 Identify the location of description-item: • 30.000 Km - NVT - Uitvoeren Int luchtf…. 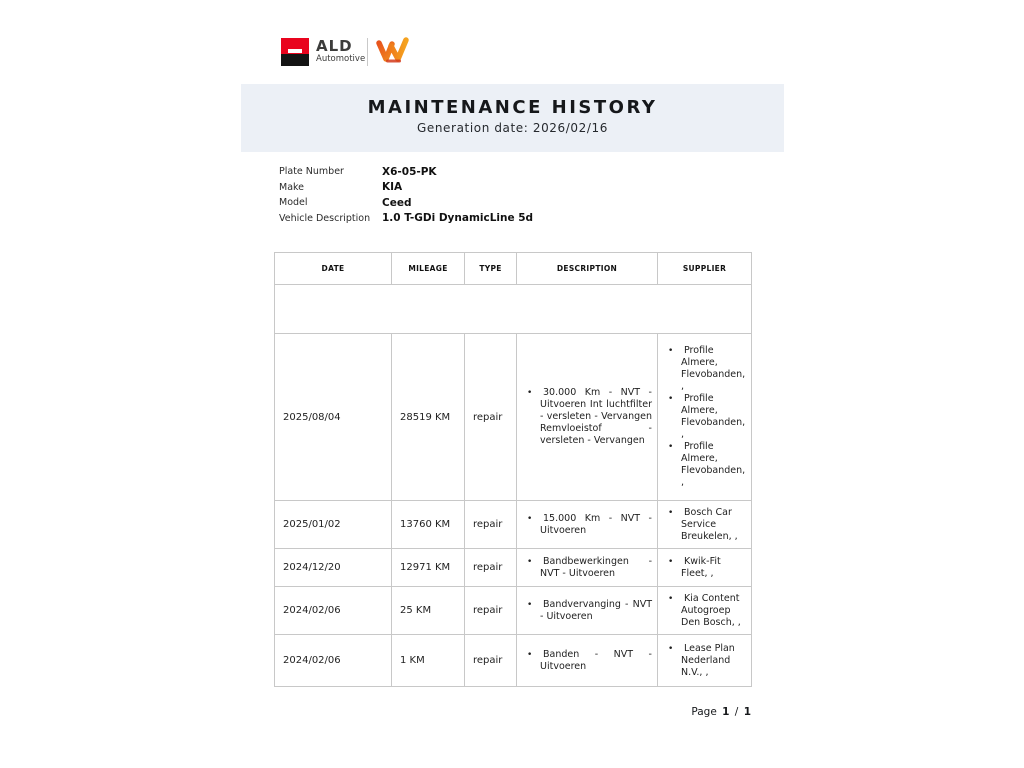
(589, 416).